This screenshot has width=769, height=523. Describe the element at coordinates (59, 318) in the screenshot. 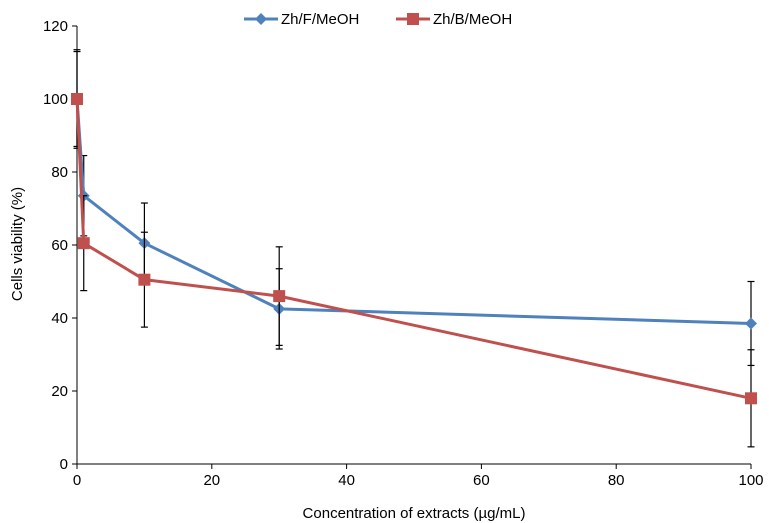

I see `y-tick-label: 40` at that location.